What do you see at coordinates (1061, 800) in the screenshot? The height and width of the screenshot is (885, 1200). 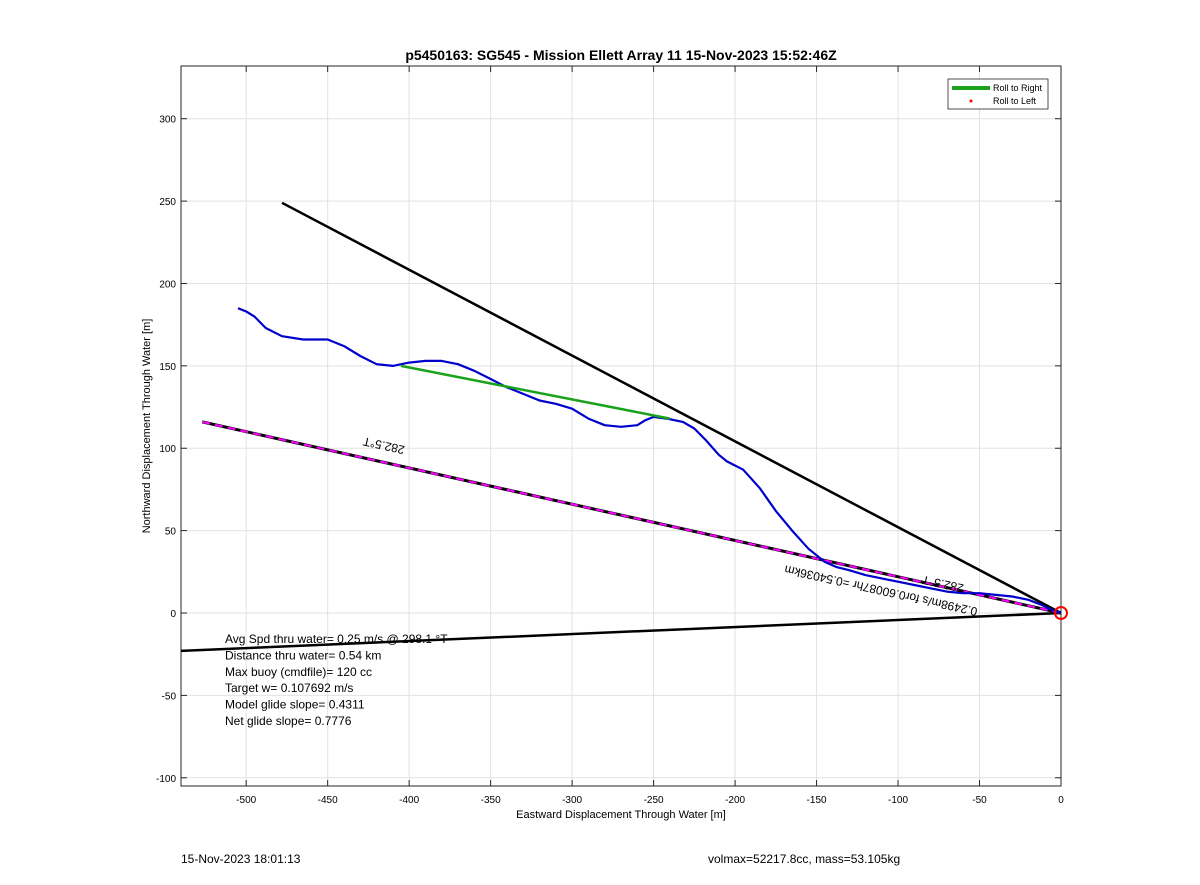 I see `x-tick-label: 0` at bounding box center [1061, 800].